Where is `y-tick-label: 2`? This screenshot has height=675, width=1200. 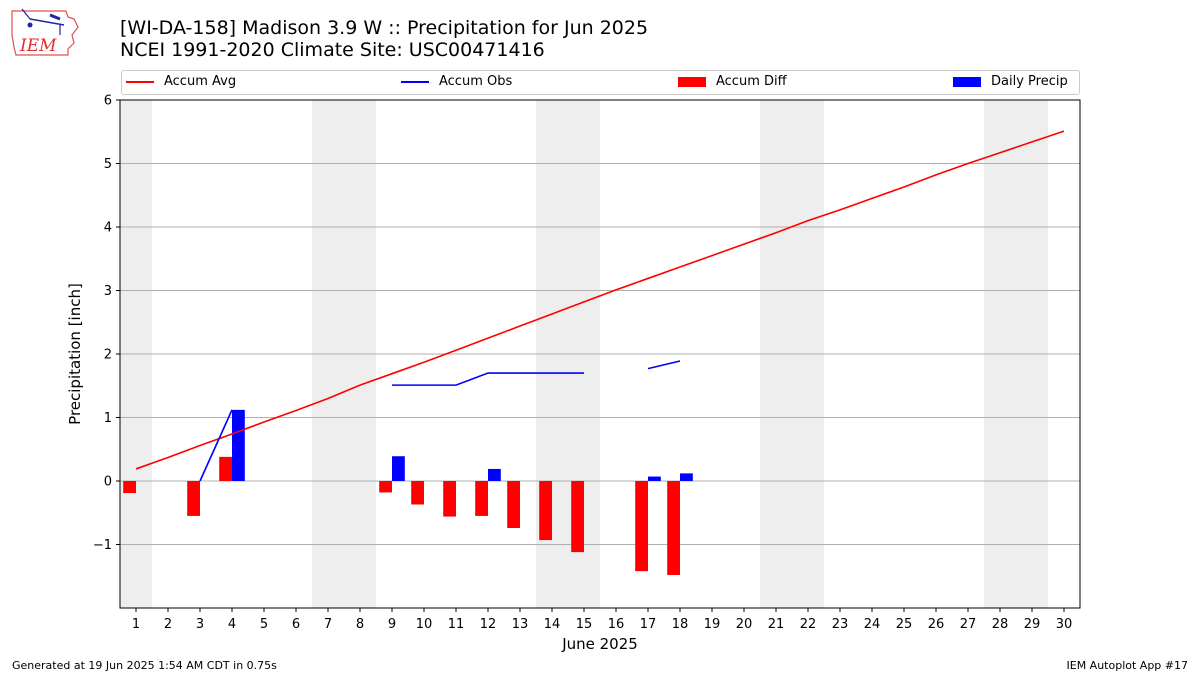
y-tick-label: 2 is located at coordinates (108, 355).